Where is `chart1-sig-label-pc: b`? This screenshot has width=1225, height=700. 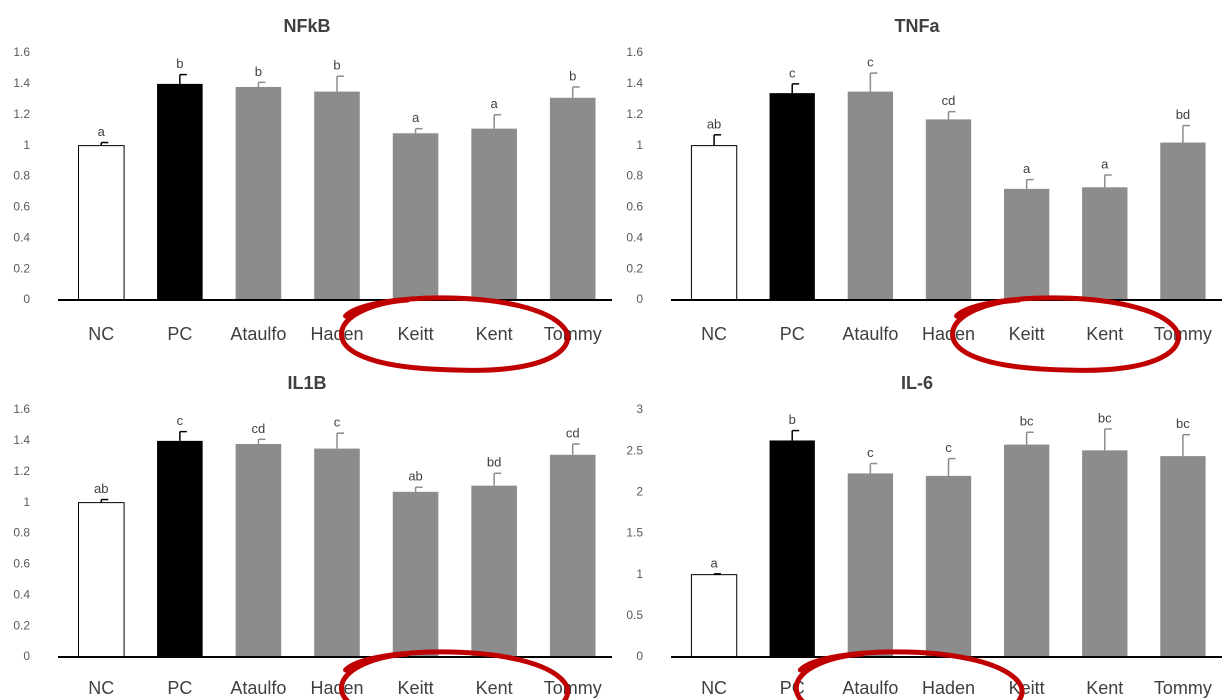
chart1-sig-label-pc: b is located at coordinates (179, 63).